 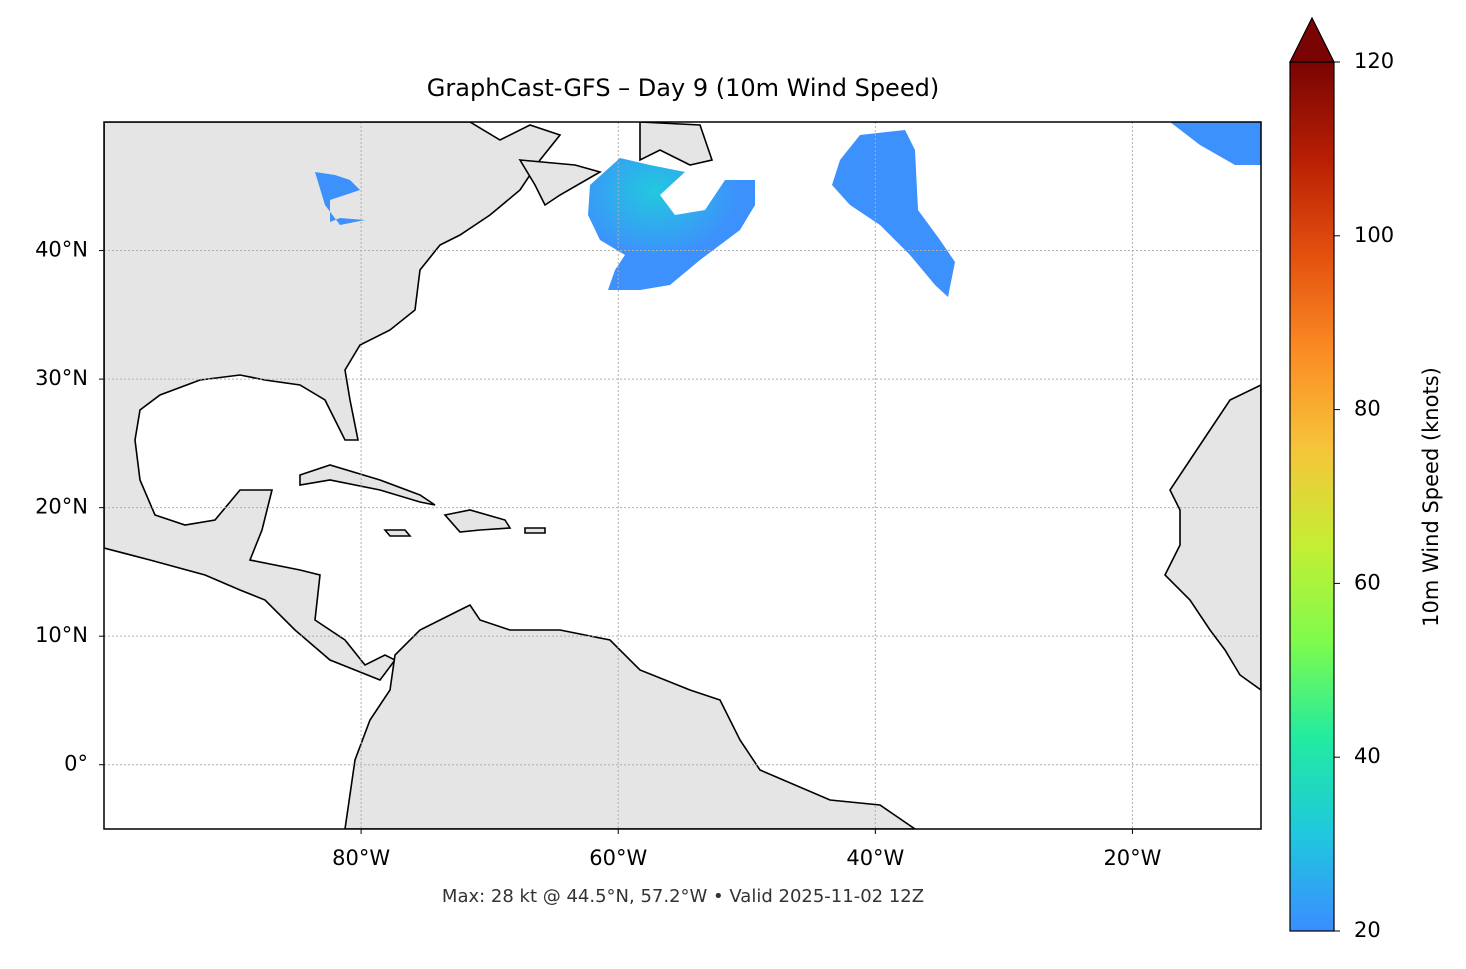 I want to click on x-tick-label: 60°W, so click(x=618, y=858).